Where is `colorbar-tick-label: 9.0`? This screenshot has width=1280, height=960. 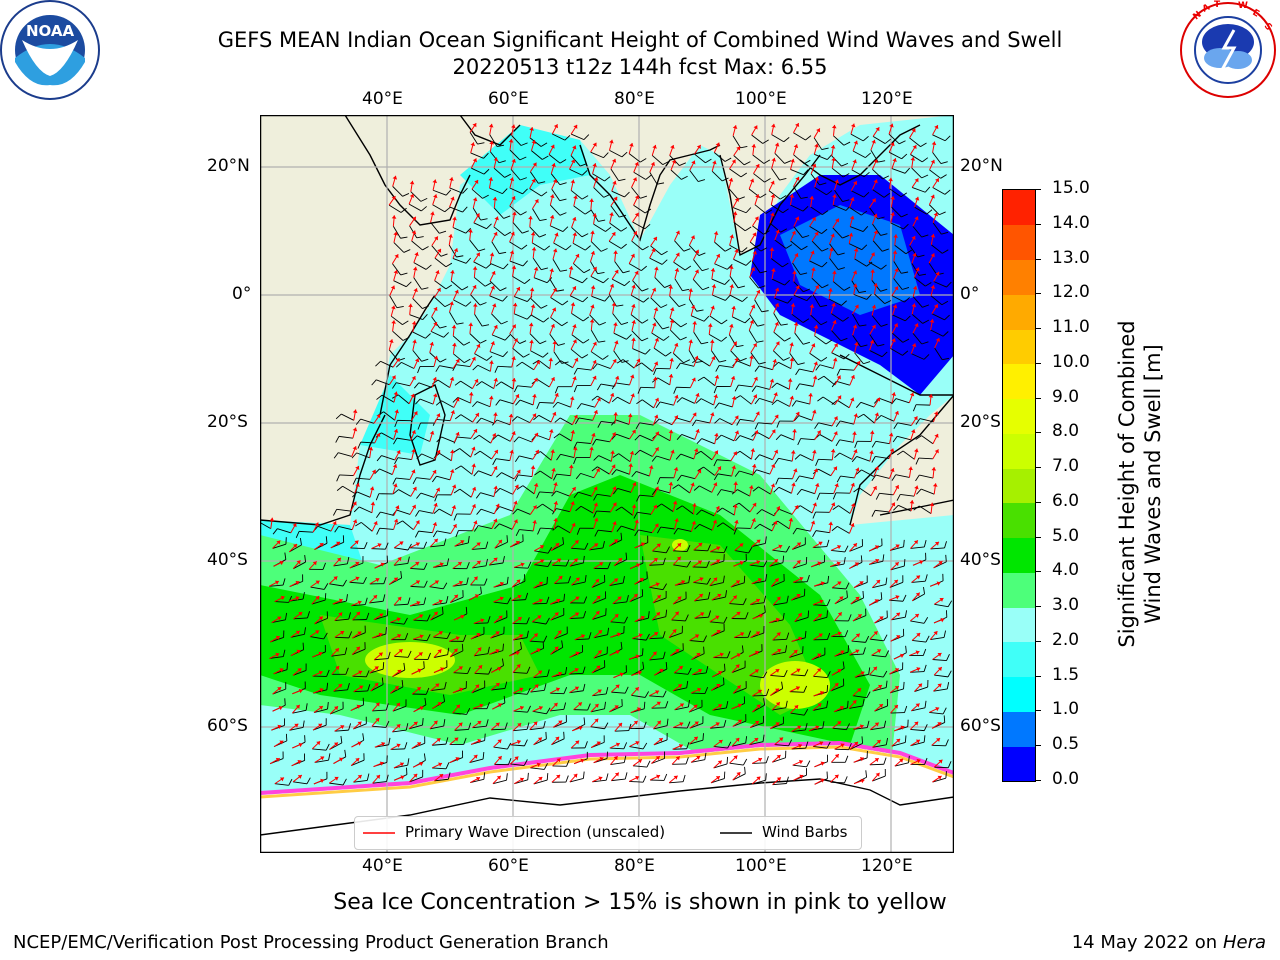 colorbar-tick-label: 9.0 is located at coordinates (1066, 396).